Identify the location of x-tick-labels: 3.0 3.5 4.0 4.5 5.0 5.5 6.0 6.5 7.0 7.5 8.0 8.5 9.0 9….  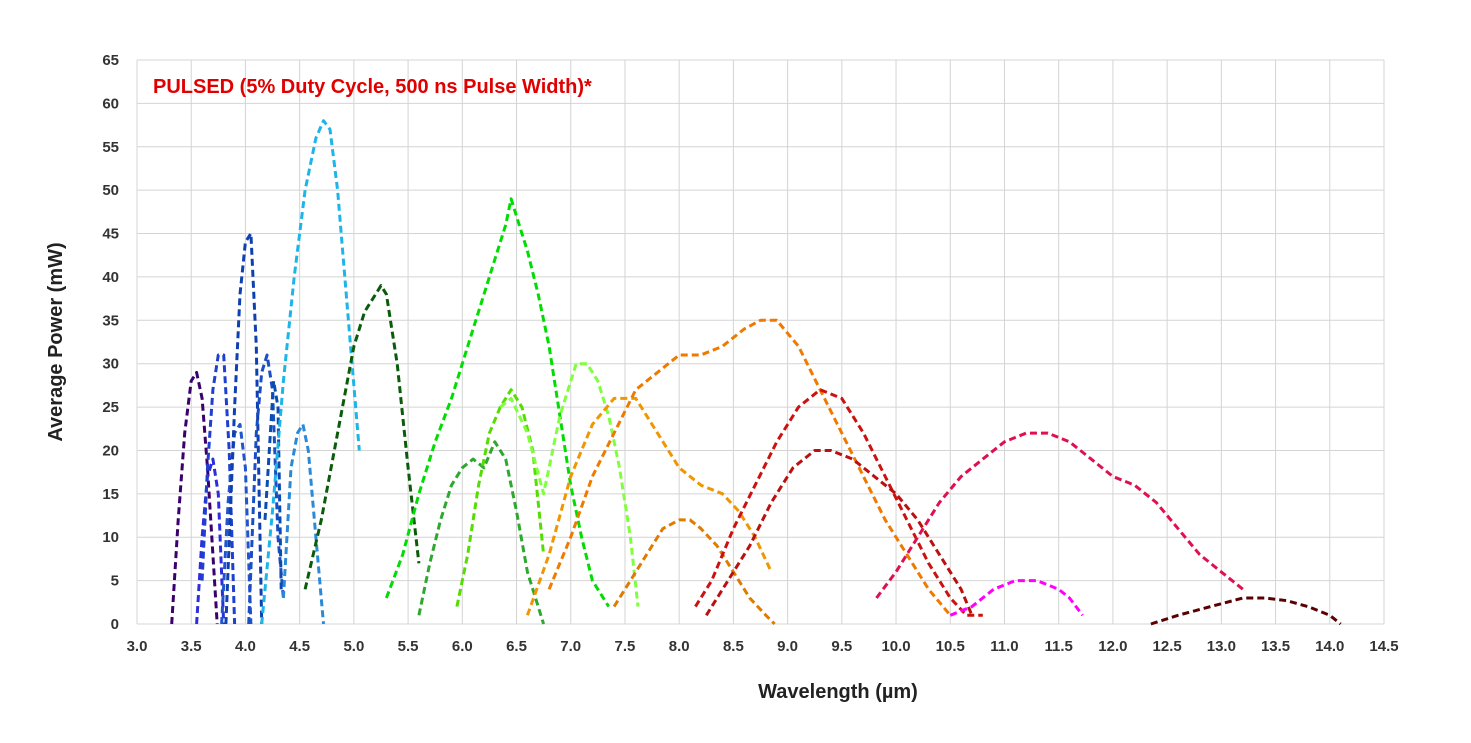
(763, 646).